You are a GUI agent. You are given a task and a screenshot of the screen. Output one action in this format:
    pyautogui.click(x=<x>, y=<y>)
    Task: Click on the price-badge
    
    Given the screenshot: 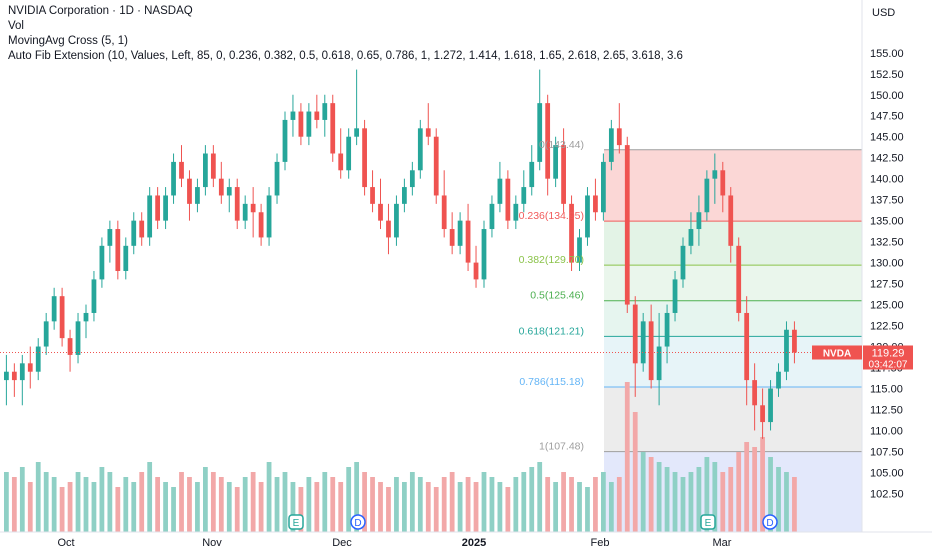 What is the action you would take?
    pyautogui.click(x=888, y=357)
    